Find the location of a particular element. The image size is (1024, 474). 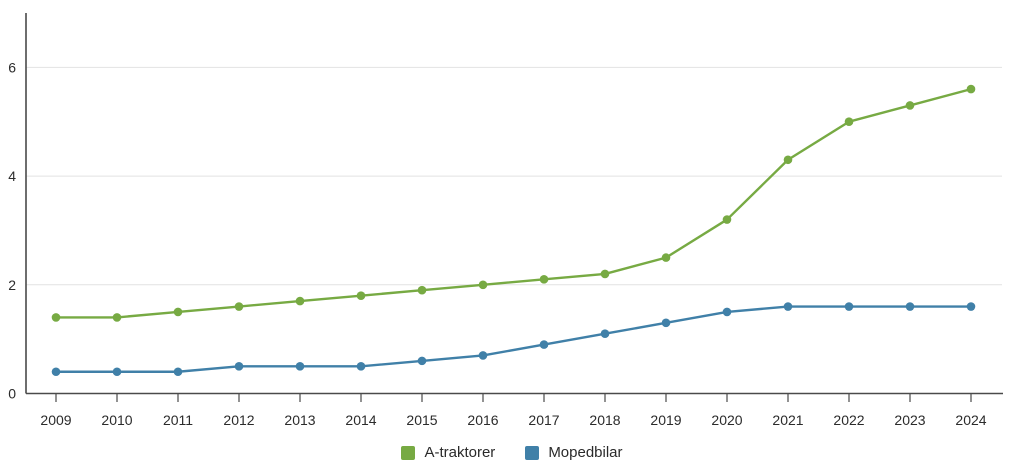

svg-text: 2009 is located at coordinates (55, 420).